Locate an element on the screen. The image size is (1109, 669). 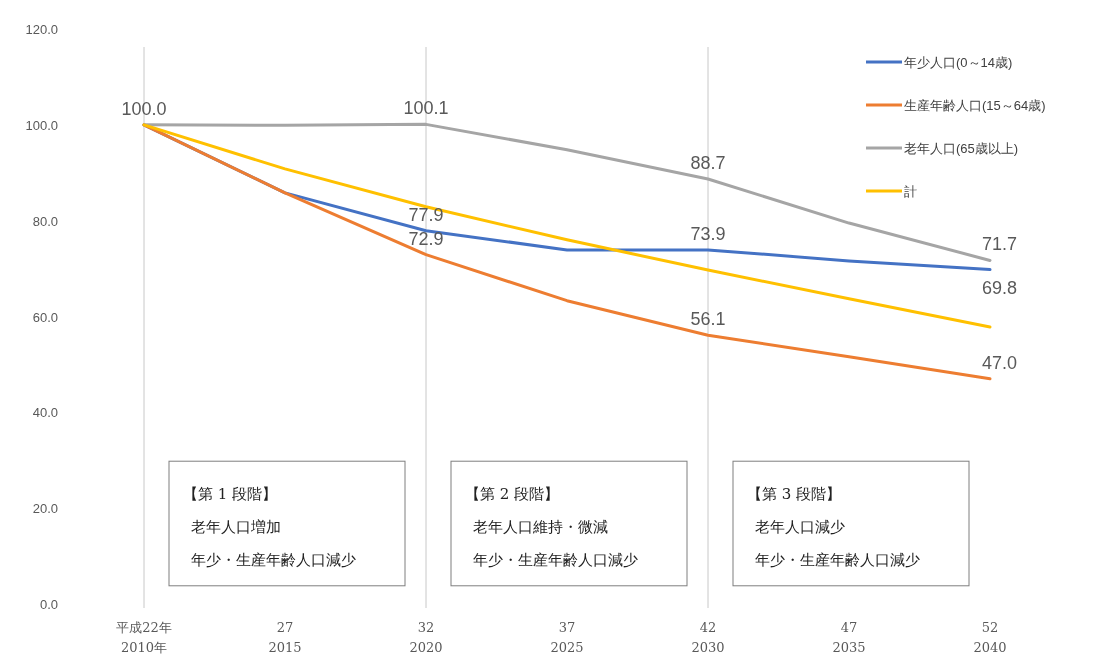
annotation: 【第 2 段階】 is located at coordinates (512, 494).